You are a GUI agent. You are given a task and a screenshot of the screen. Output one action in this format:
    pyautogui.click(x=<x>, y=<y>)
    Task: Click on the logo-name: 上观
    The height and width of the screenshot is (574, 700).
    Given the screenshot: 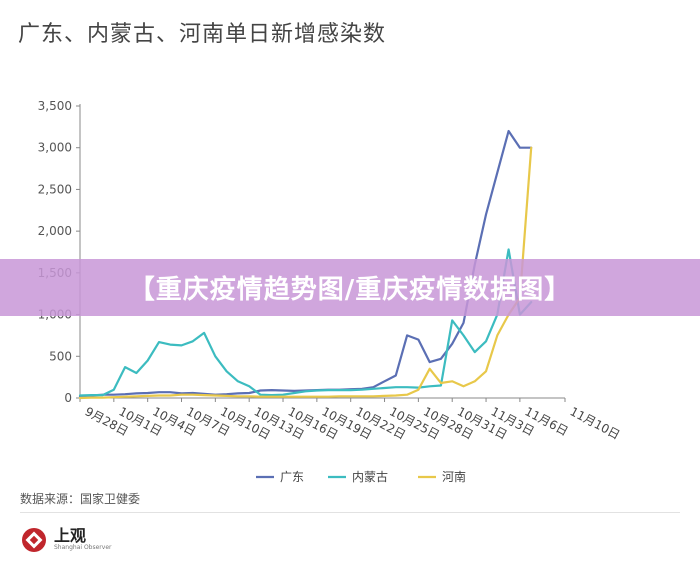 What is the action you would take?
    pyautogui.click(x=70, y=535)
    